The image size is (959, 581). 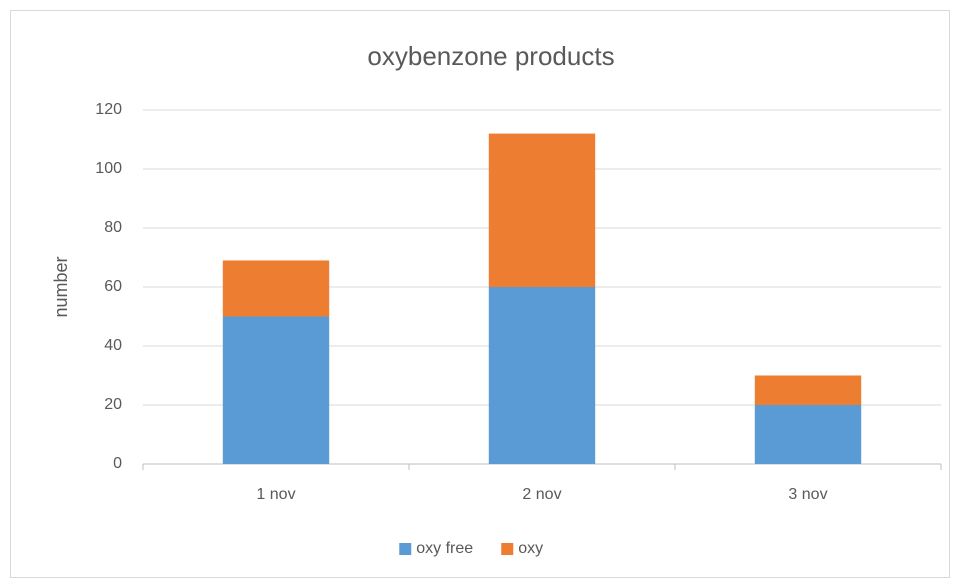 I want to click on x-tick-label: 1 nov, so click(x=275, y=494).